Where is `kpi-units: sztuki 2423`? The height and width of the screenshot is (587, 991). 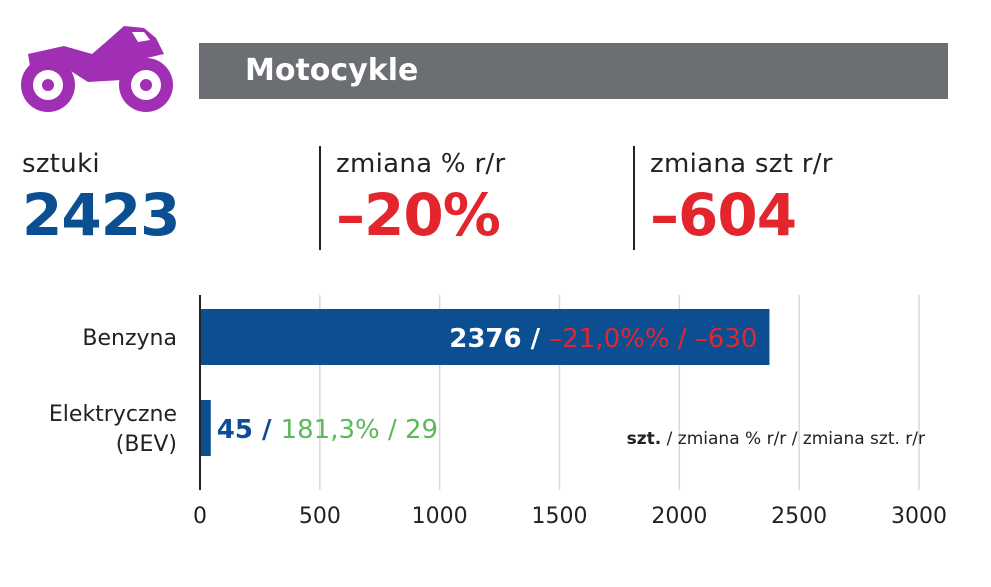 kpi-units: sztuki 2423 is located at coordinates (101, 197).